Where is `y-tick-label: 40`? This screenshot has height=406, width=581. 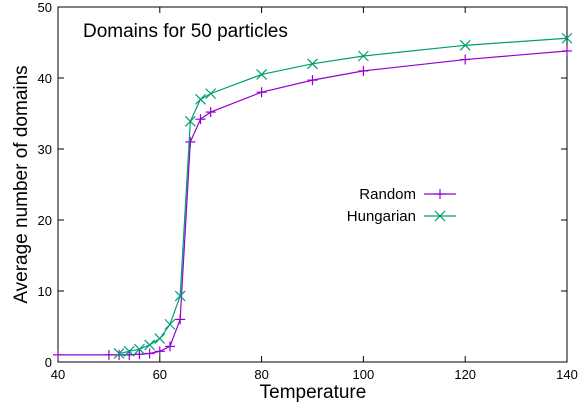
y-tick-label: 40 is located at coordinates (45, 78).